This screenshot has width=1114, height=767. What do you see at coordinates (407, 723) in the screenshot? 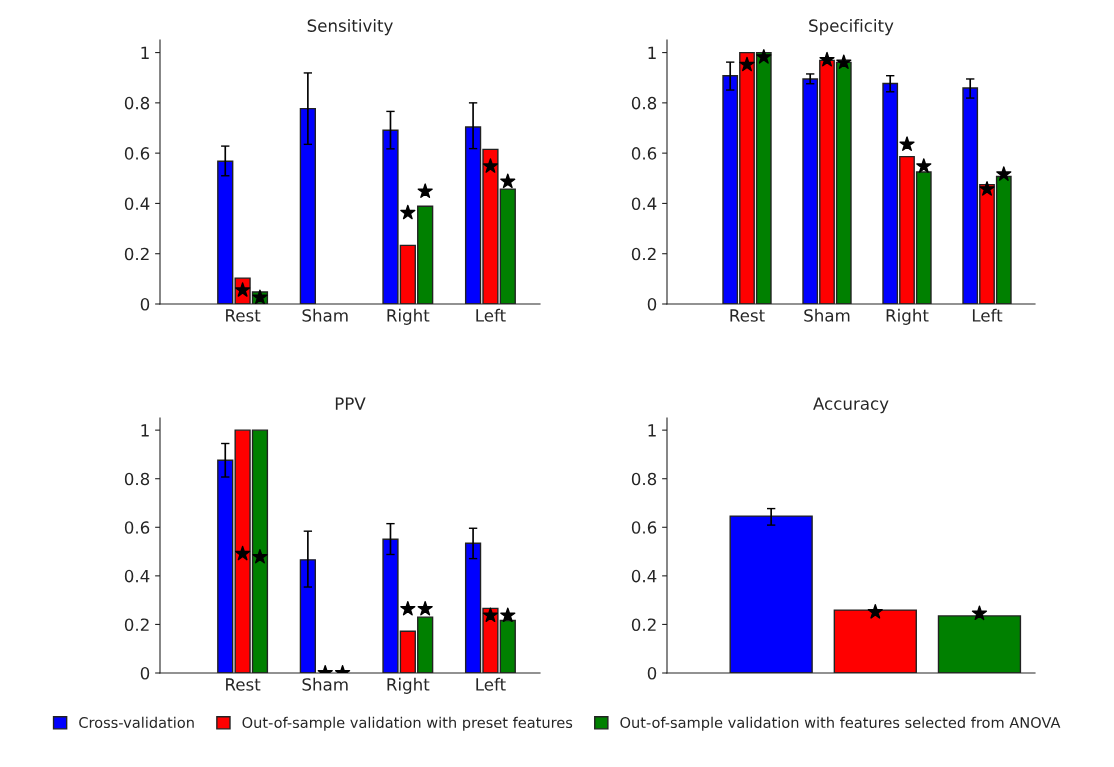
I see `legend-label: Out-of-sample validation with preset features` at bounding box center [407, 723].